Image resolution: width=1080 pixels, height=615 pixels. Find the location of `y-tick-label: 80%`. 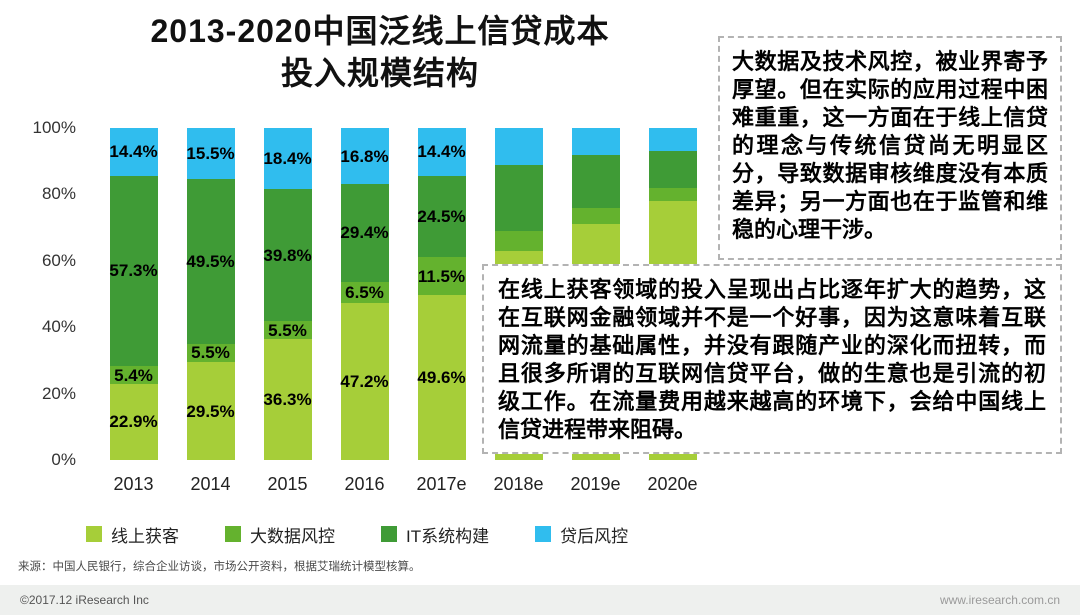

y-tick-label: 80% is located at coordinates (58, 194).